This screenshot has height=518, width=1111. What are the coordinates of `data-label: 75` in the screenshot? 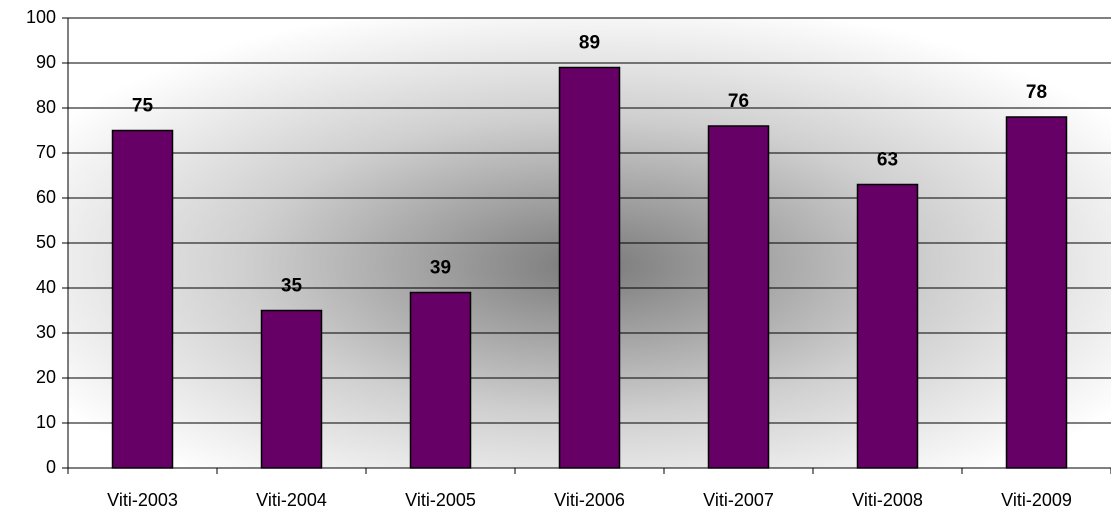 It's located at (143, 106).